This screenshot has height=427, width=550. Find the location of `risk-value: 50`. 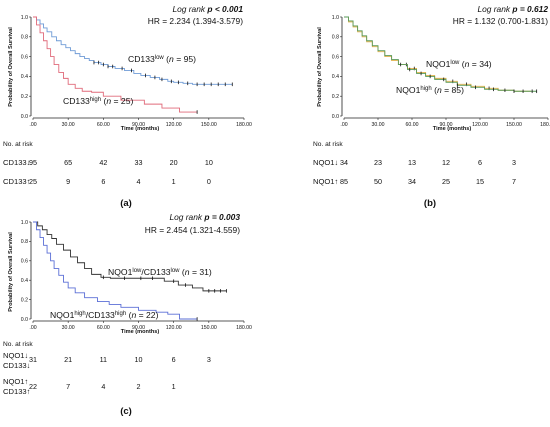

risk-value: 50 is located at coordinates (378, 181).